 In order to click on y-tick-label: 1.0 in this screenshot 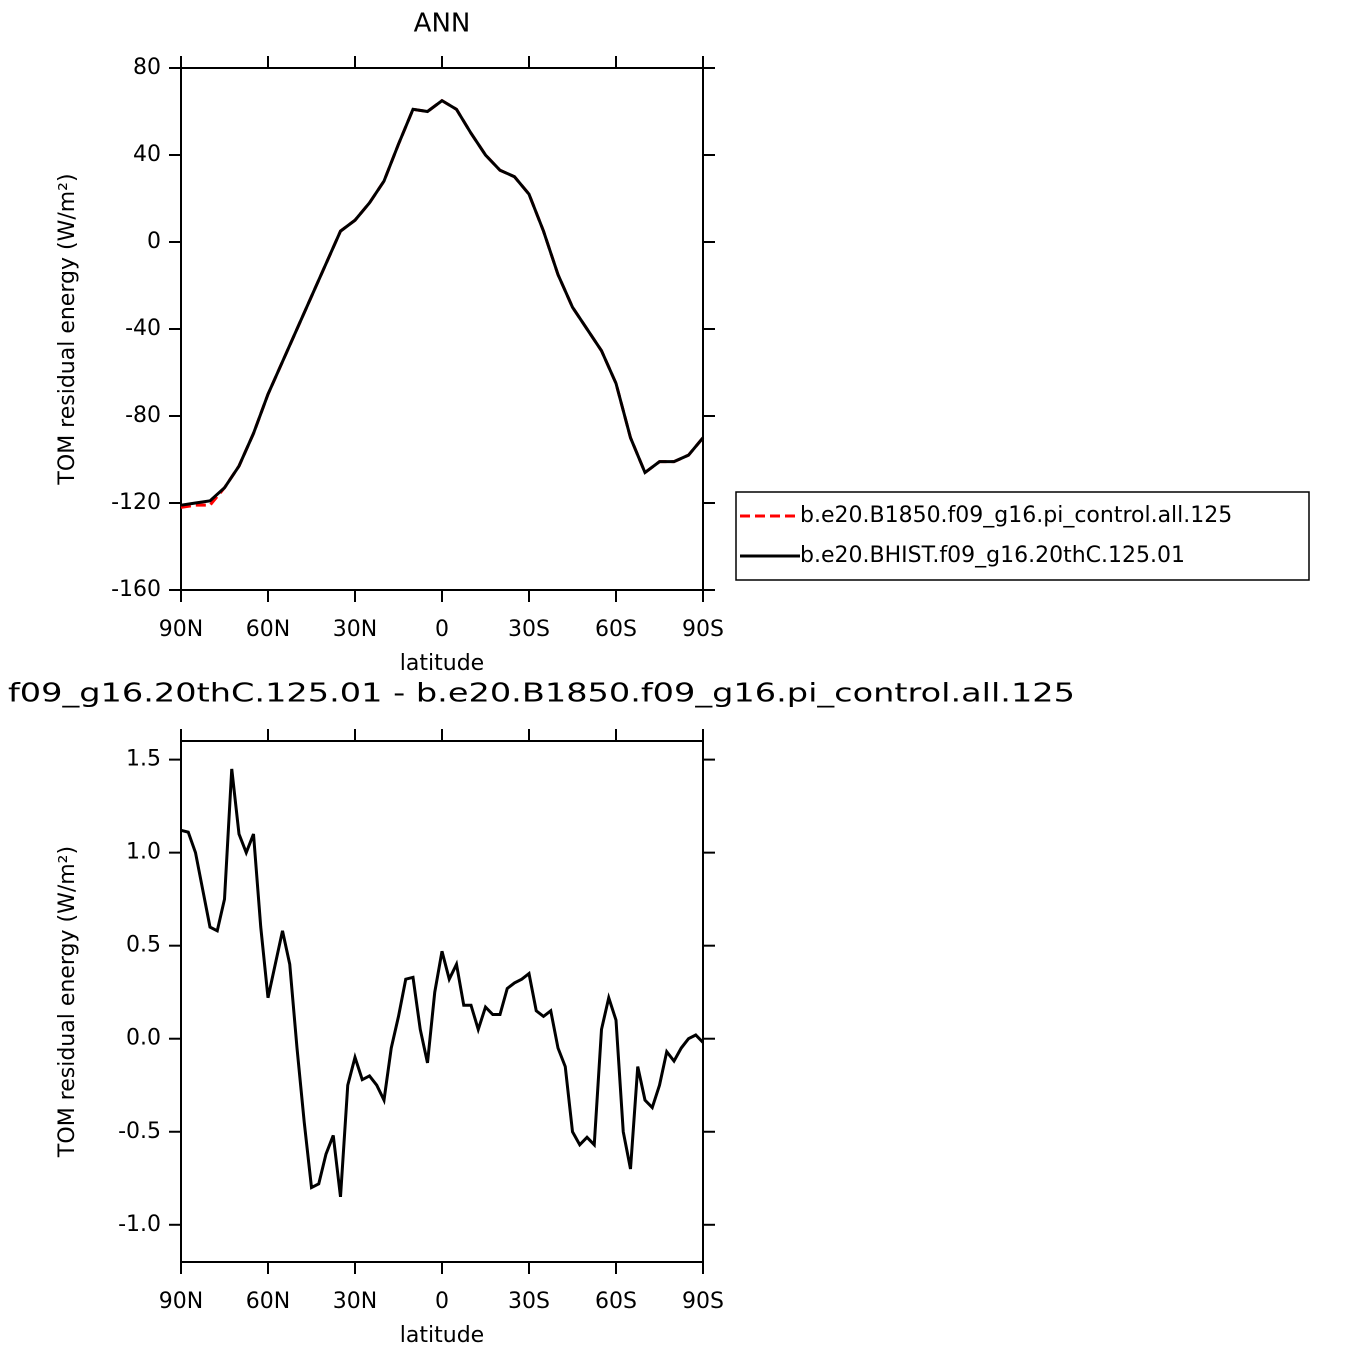, I will do `click(143, 852)`.